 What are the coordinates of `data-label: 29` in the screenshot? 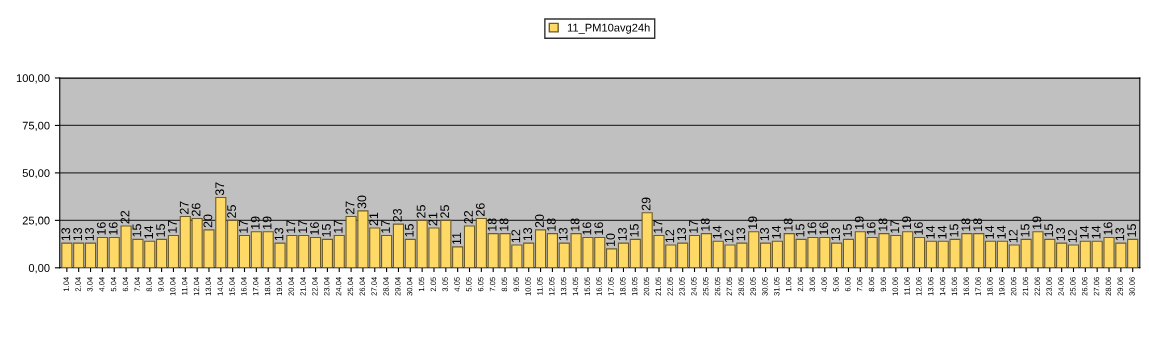 It's located at (646, 204).